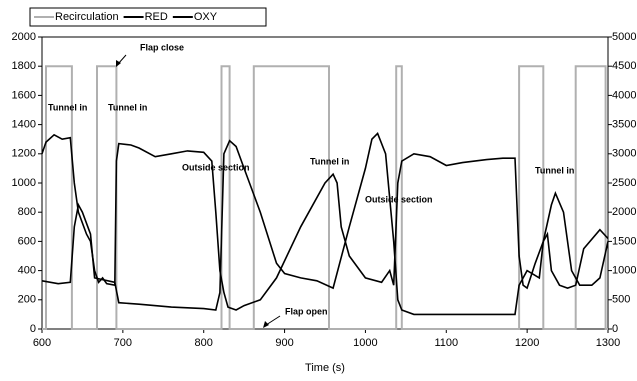 This screenshot has height=381, width=637. I want to click on legend-box, so click(148, 17).